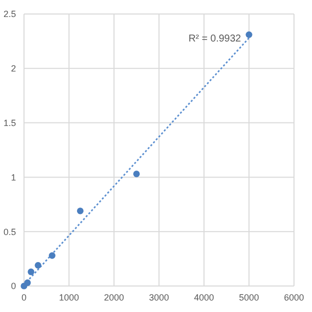 The image size is (312, 312). What do you see at coordinates (9, 123) in the screenshot?
I see `y-tick-label: 1.5` at bounding box center [9, 123].